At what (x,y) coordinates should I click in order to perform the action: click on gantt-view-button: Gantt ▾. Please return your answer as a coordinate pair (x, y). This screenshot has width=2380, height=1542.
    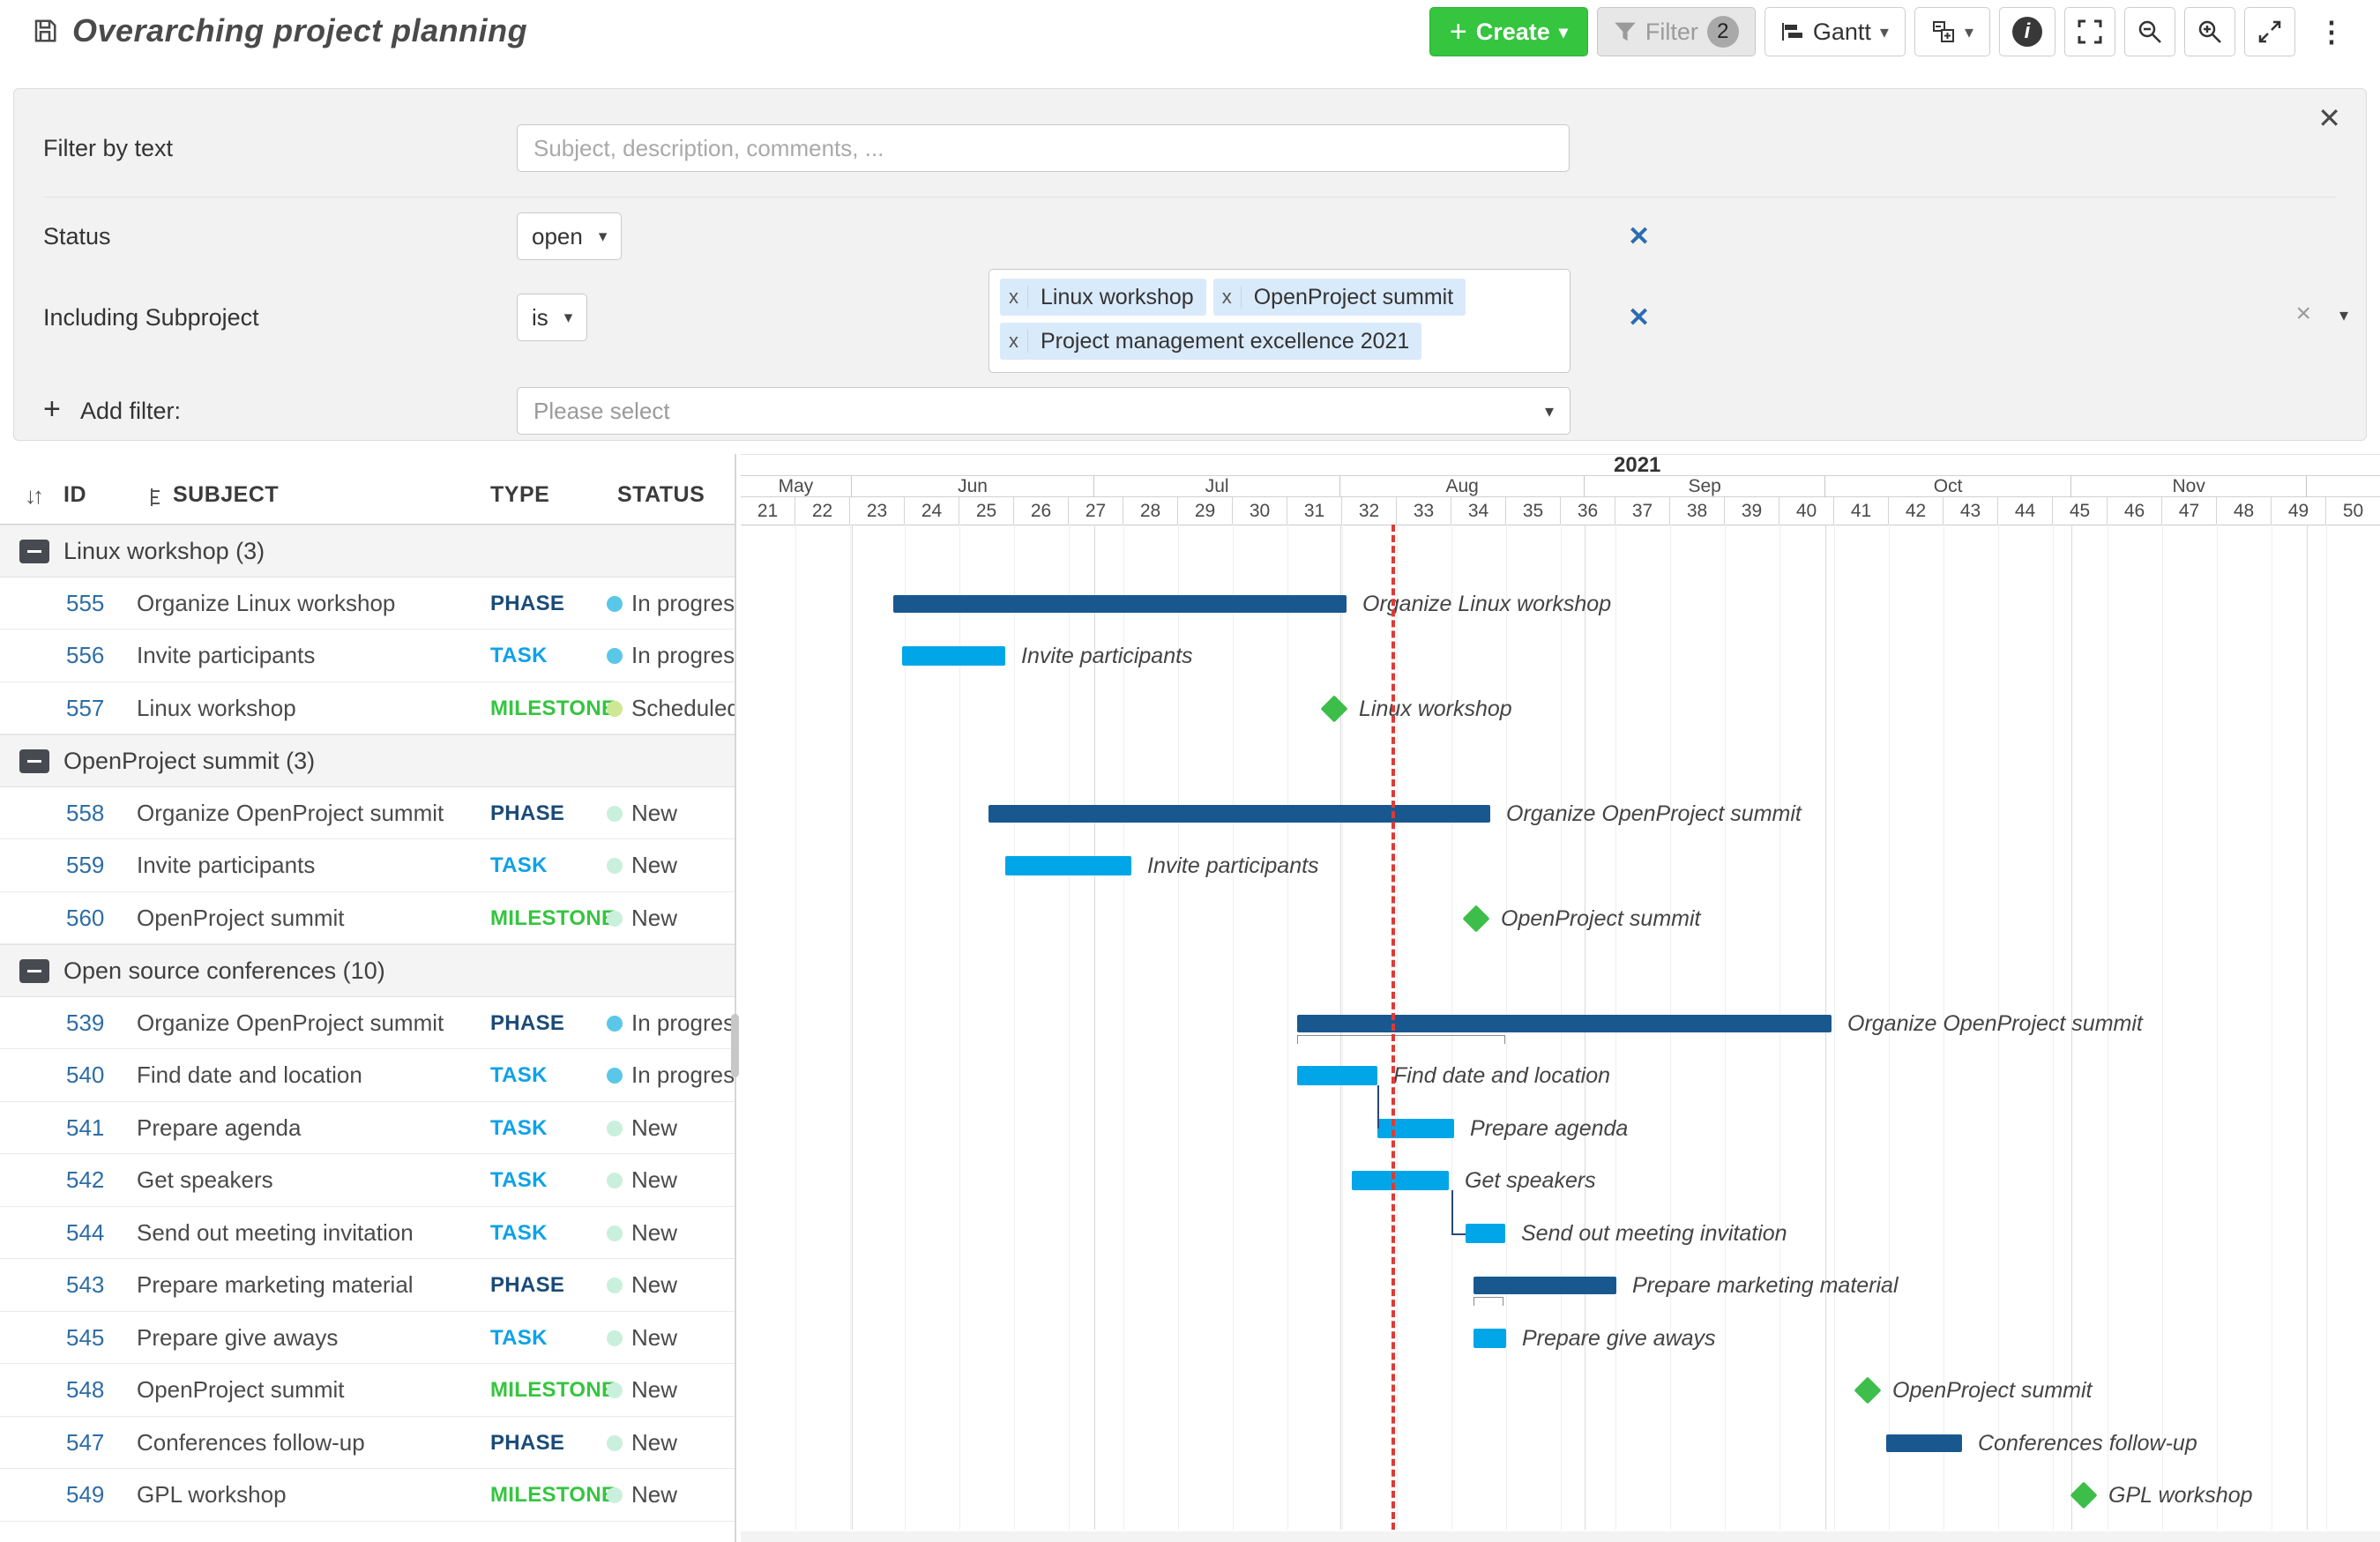
    Looking at the image, I should click on (1835, 32).